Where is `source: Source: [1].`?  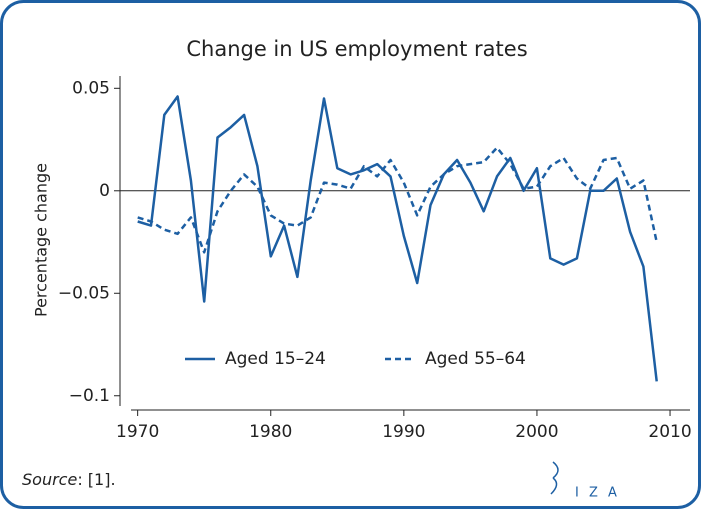 source: Source: [1]. is located at coordinates (69, 479).